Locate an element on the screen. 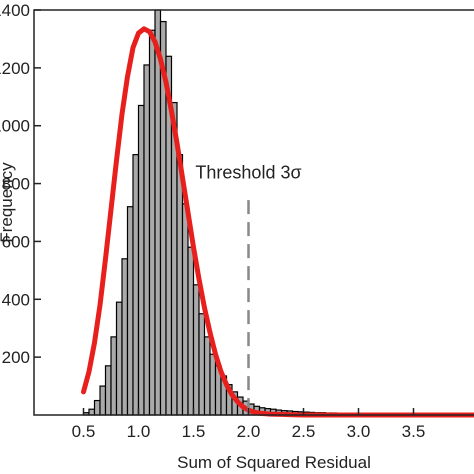 Image resolution: width=474 pixels, height=474 pixels. y-axis-ticks: 200 400 600 800 1000 1200 1400 is located at coordinates (20, 184).